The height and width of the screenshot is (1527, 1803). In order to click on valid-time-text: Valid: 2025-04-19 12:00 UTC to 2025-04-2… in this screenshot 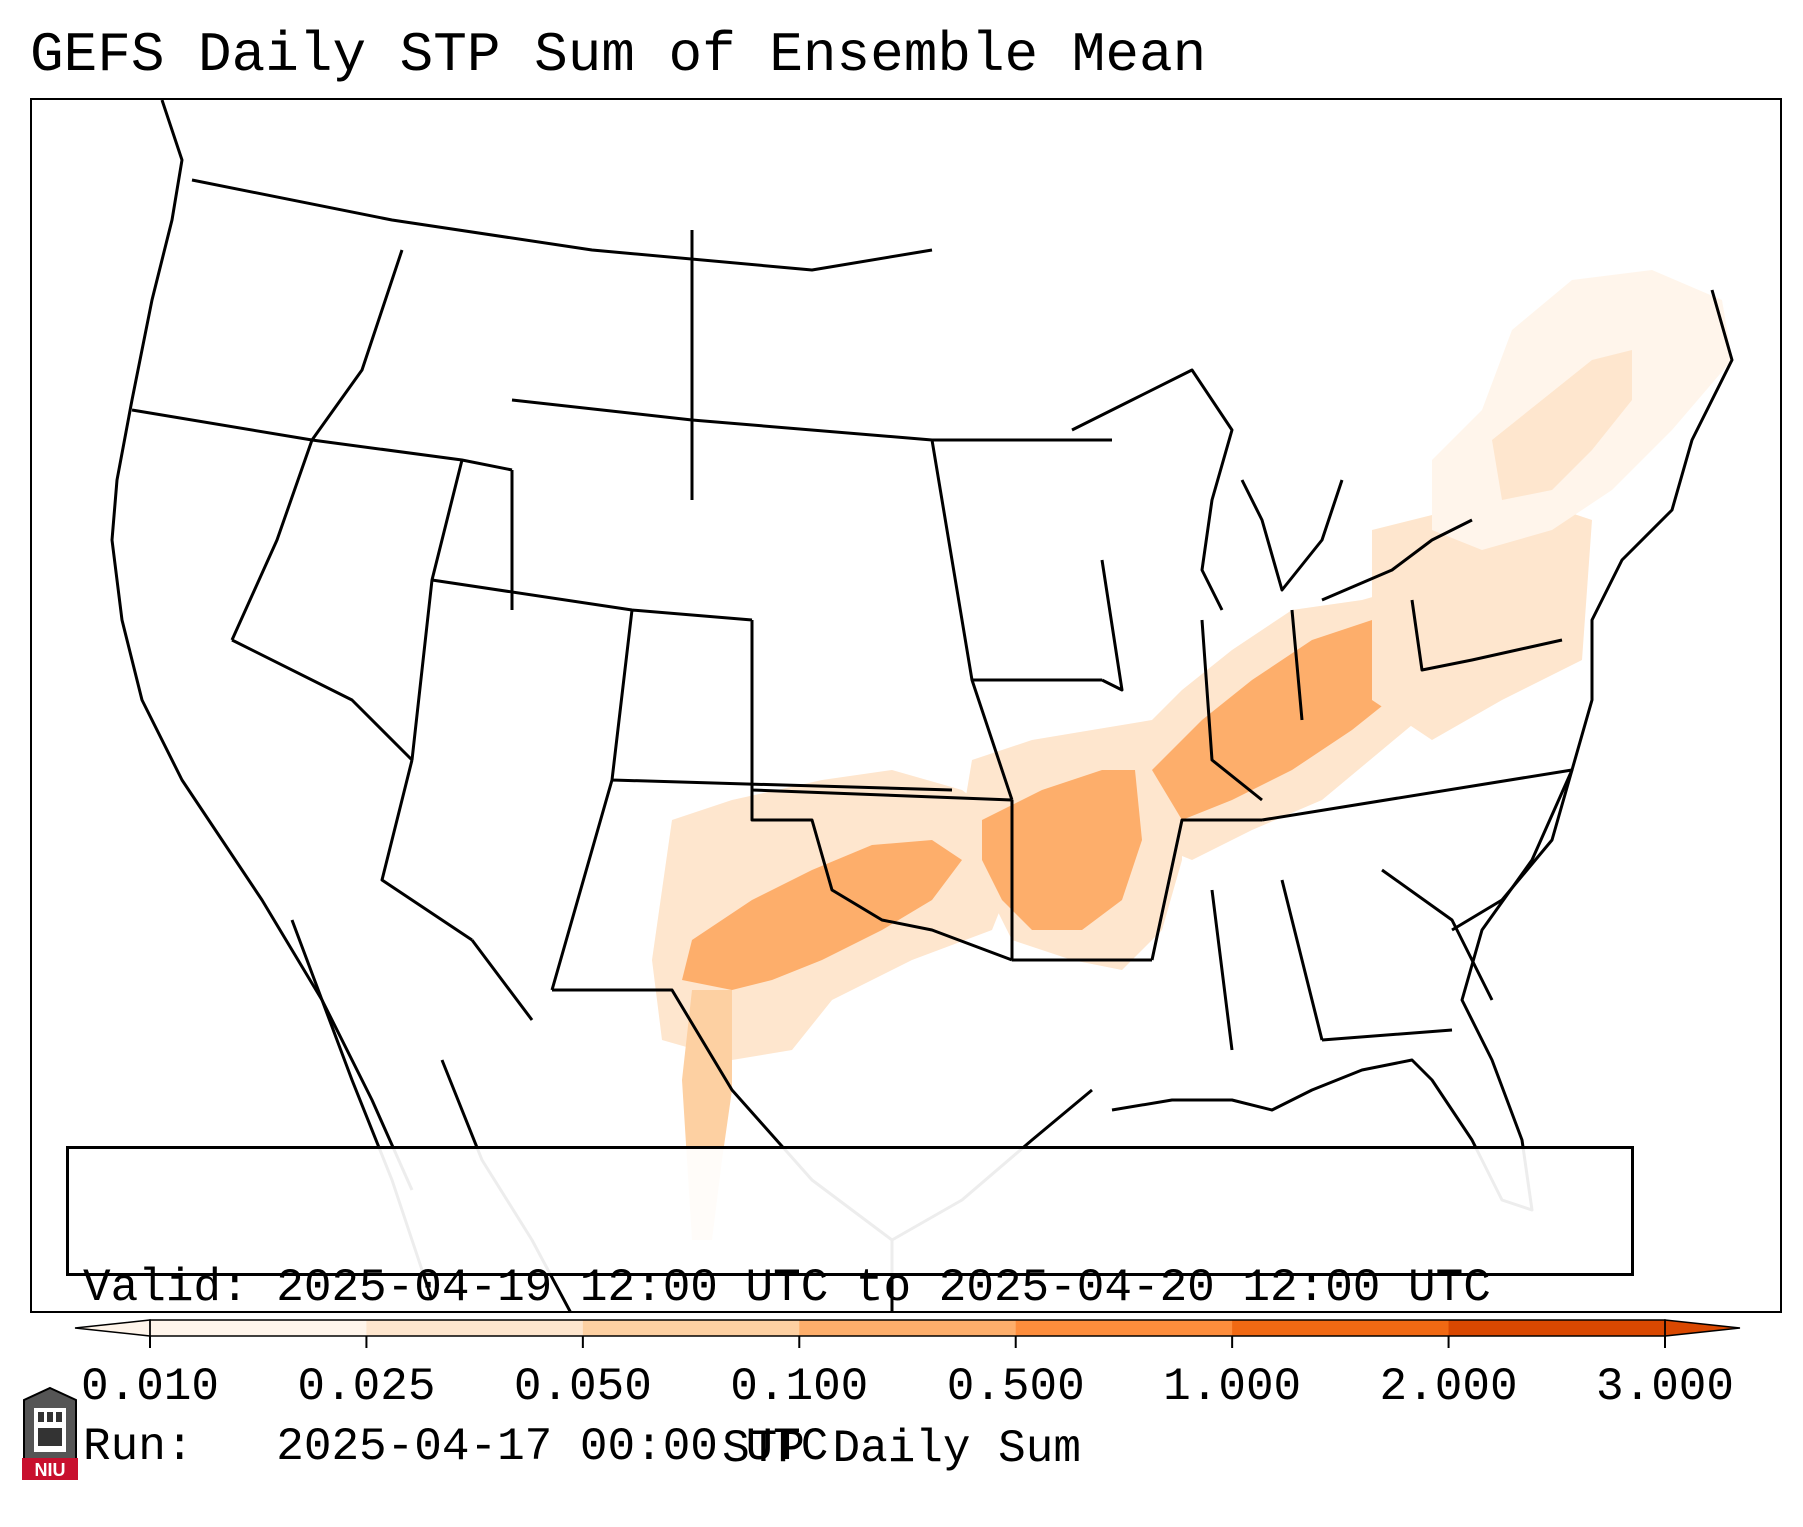, I will do `click(787, 1288)`.